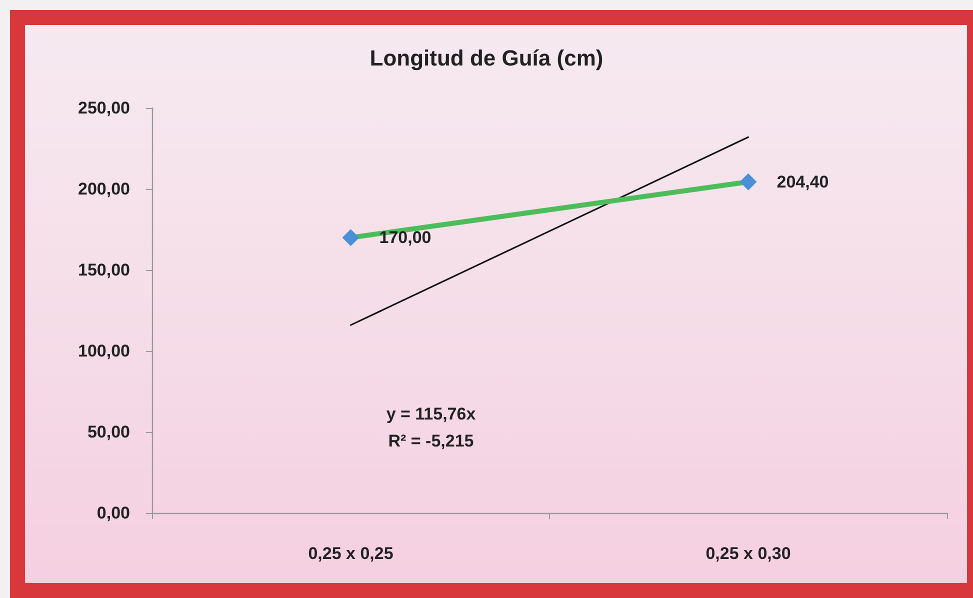 This screenshot has height=598, width=973. Describe the element at coordinates (748, 553) in the screenshot. I see `x-tick-label: 0,25 x 0,30` at that location.